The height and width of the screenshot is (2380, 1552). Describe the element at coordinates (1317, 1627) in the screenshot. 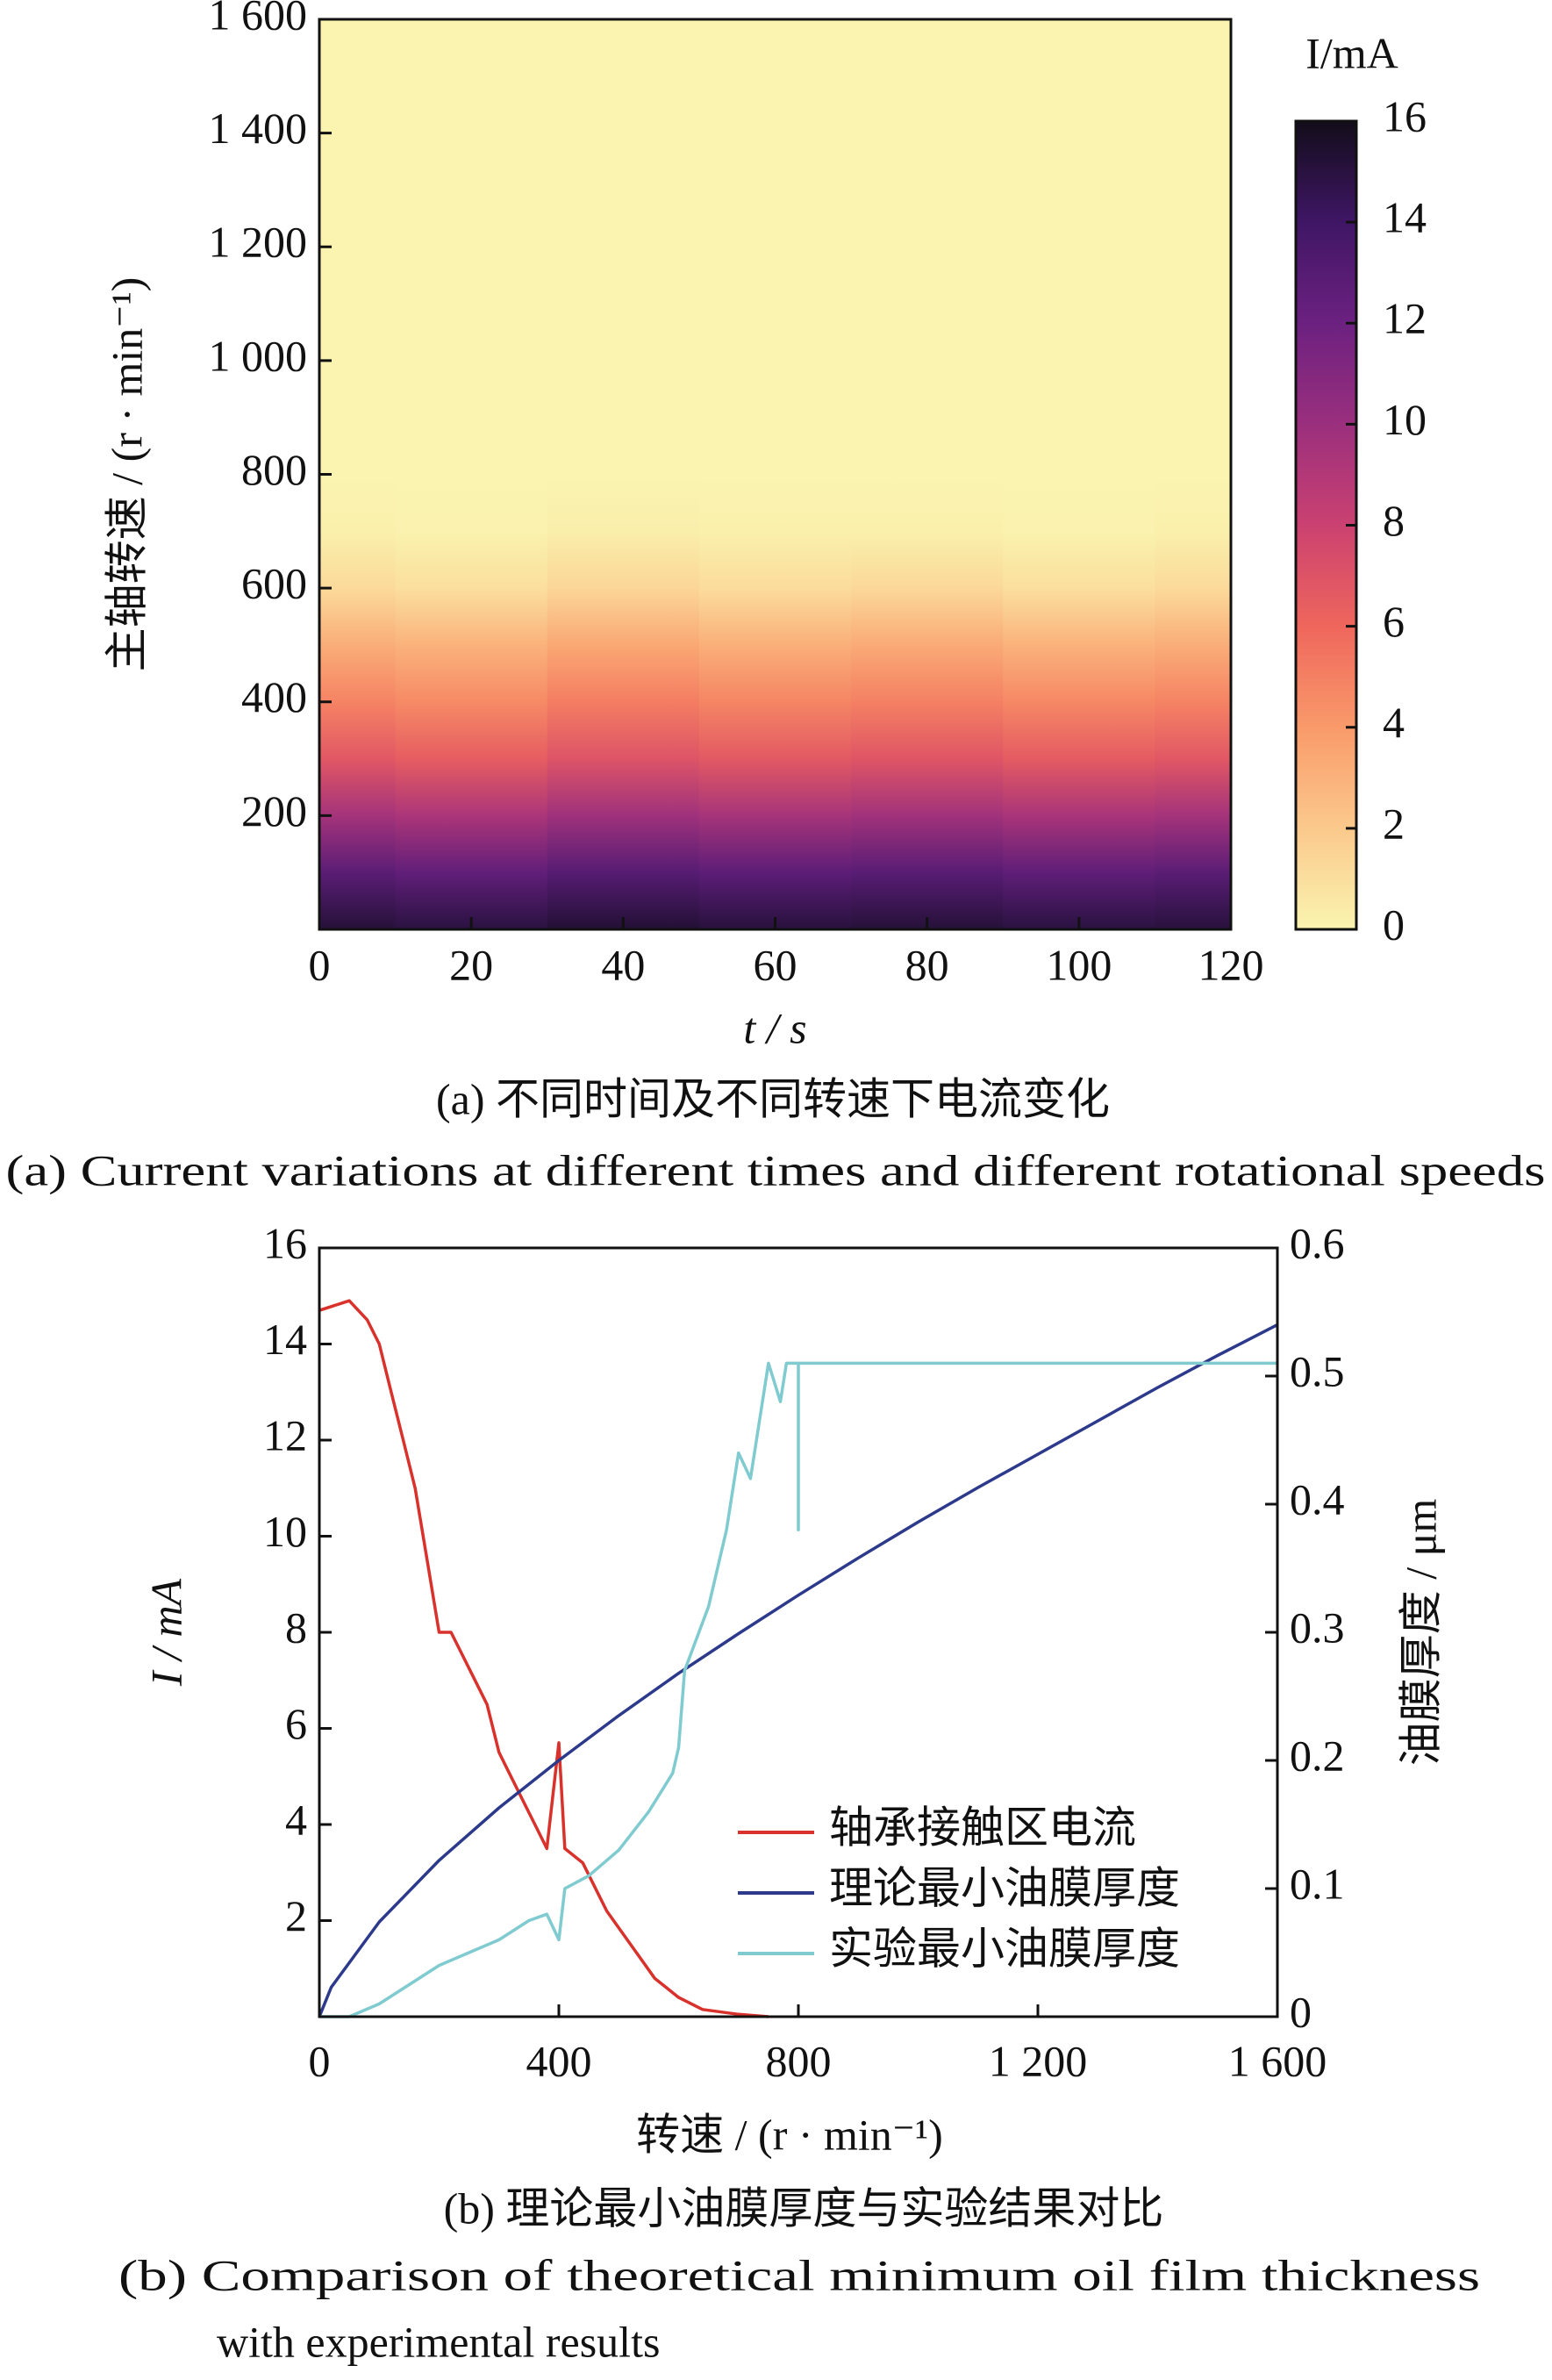

I see `y2-tick-label: 0.3` at that location.